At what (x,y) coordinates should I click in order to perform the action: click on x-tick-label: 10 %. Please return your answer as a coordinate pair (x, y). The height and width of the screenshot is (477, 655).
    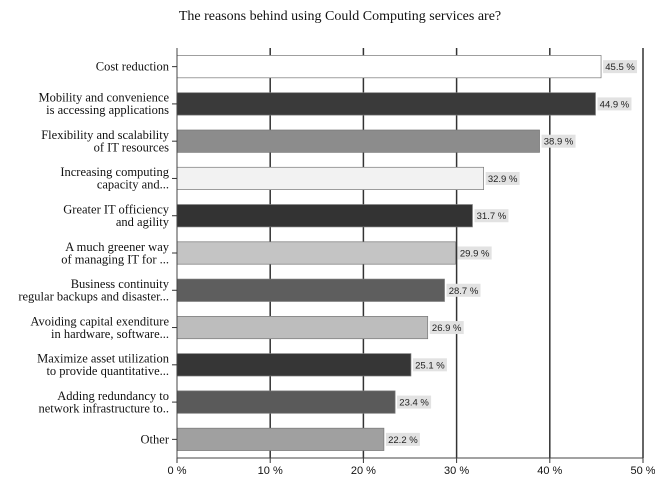
    Looking at the image, I should click on (270, 471).